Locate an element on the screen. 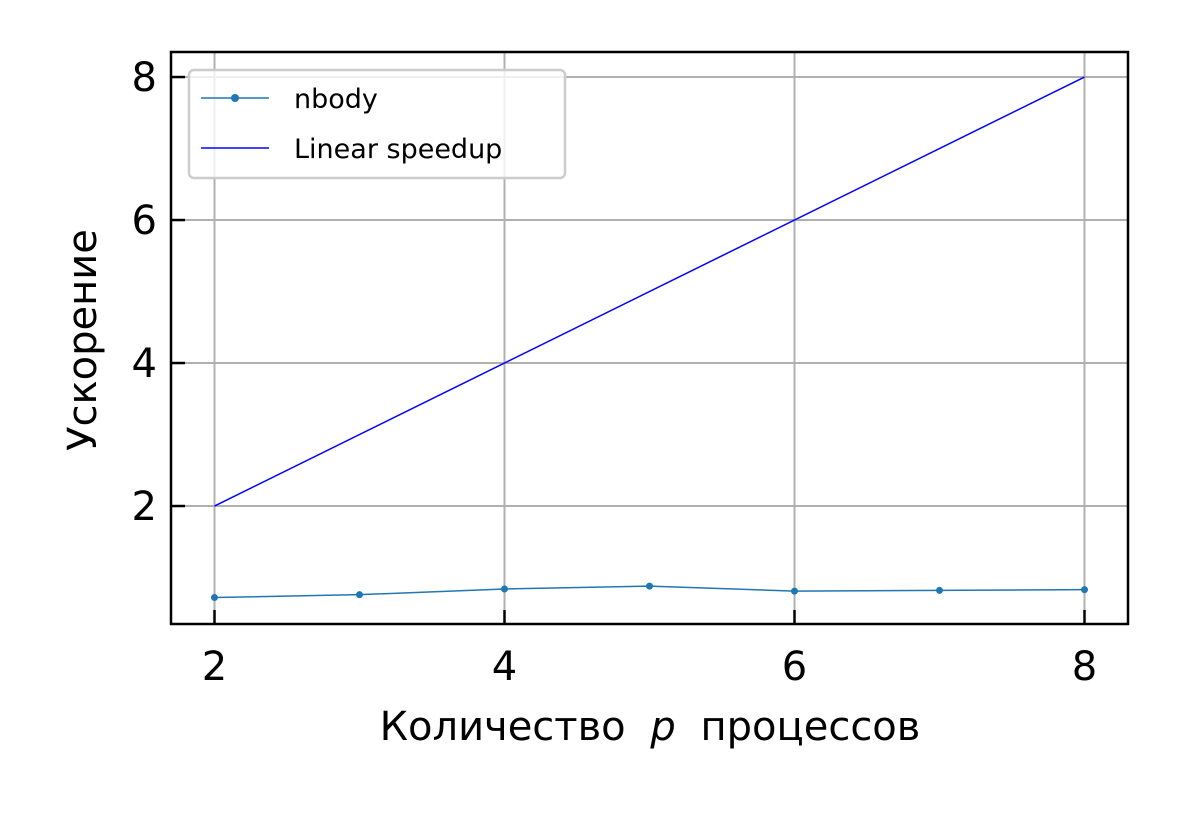 This screenshot has width=1181, height=826. x-tick-label: 4 is located at coordinates (504, 667).